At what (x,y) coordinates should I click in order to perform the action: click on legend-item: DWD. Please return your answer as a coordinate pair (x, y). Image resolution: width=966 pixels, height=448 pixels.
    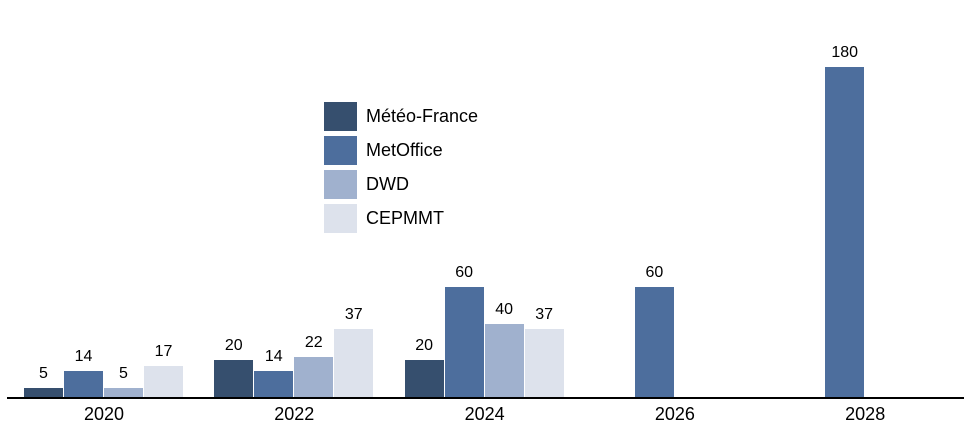
    Looking at the image, I should click on (401, 184).